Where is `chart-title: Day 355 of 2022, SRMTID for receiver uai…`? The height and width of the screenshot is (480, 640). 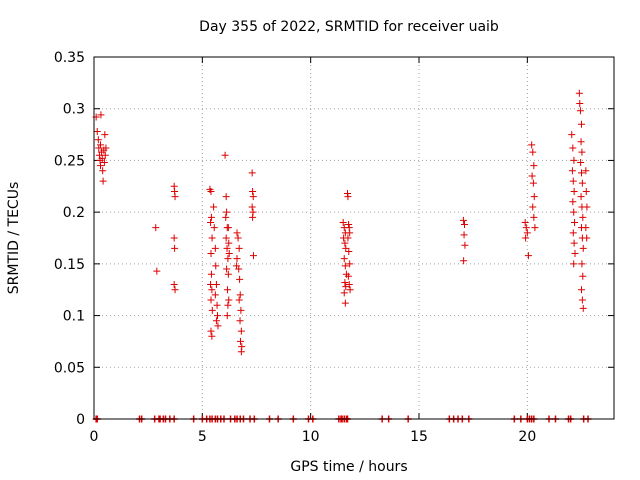
chart-title: Day 355 of 2022, SRMTID for receiver uai… is located at coordinates (349, 27).